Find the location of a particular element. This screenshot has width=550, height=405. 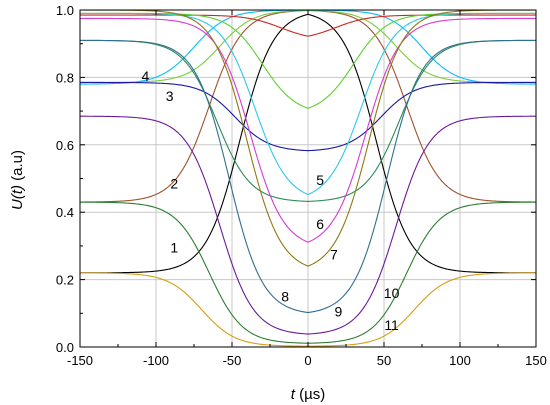

x-tick-label: 0 is located at coordinates (307, 360).